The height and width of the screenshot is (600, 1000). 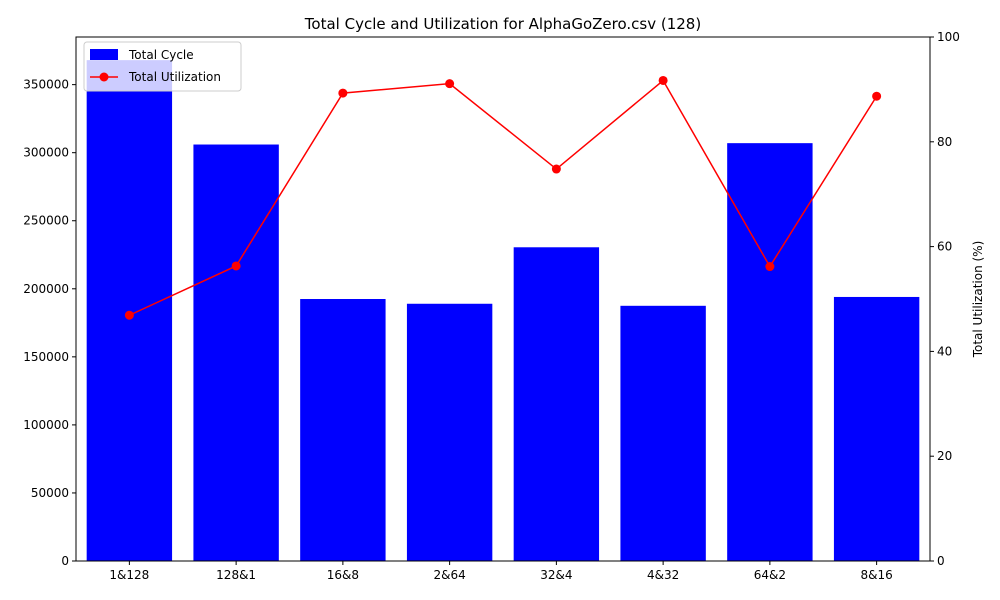 What do you see at coordinates (556, 169) in the screenshot?
I see `utilization-point-32&4` at bounding box center [556, 169].